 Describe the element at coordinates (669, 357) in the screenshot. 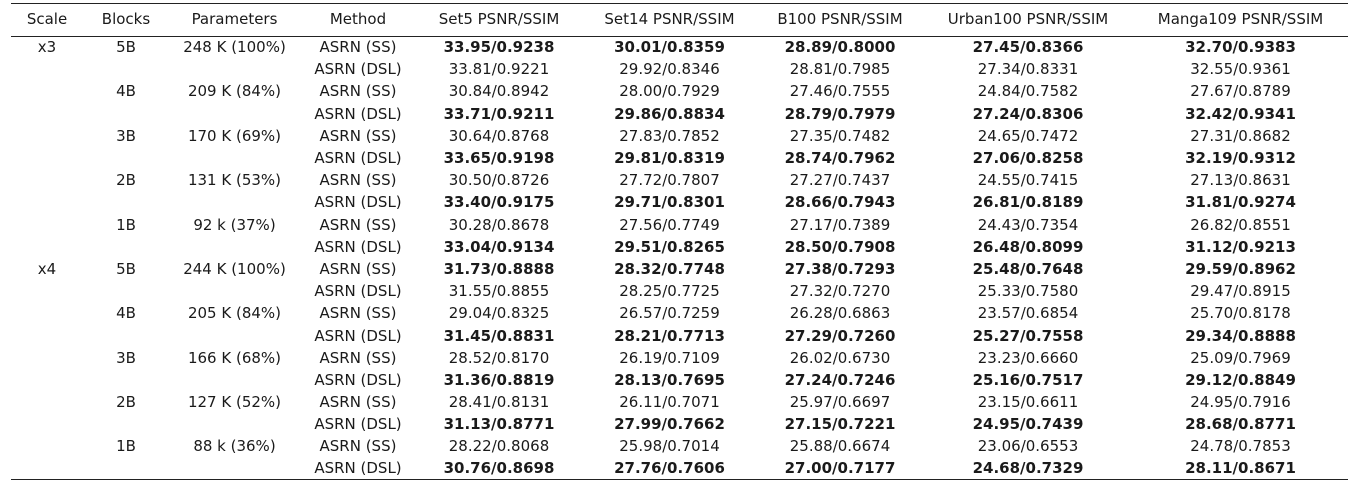

I see `set14-cell: 26.19/0.7109` at that location.